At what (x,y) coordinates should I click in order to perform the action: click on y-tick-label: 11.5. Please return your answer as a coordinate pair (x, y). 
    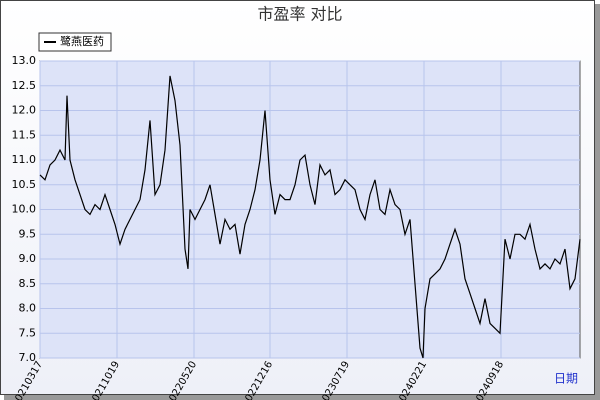
    Looking at the image, I should click on (24, 134).